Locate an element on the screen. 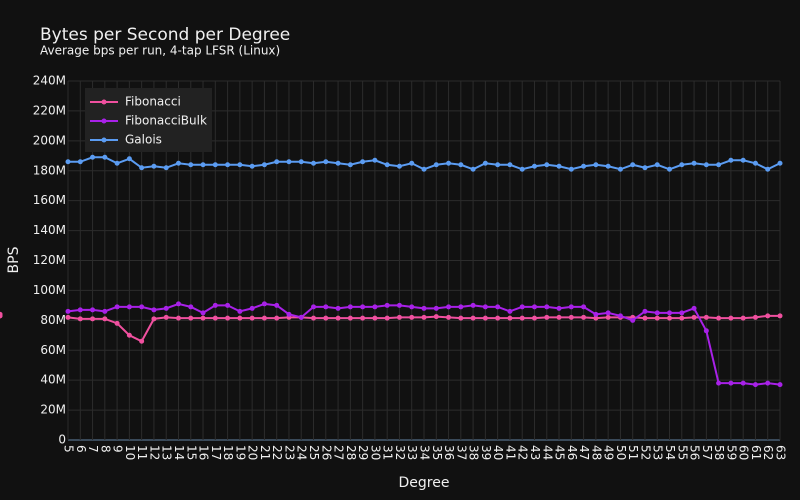 This screenshot has height=500, width=800. x-tick-label: 45 is located at coordinates (560, 452).